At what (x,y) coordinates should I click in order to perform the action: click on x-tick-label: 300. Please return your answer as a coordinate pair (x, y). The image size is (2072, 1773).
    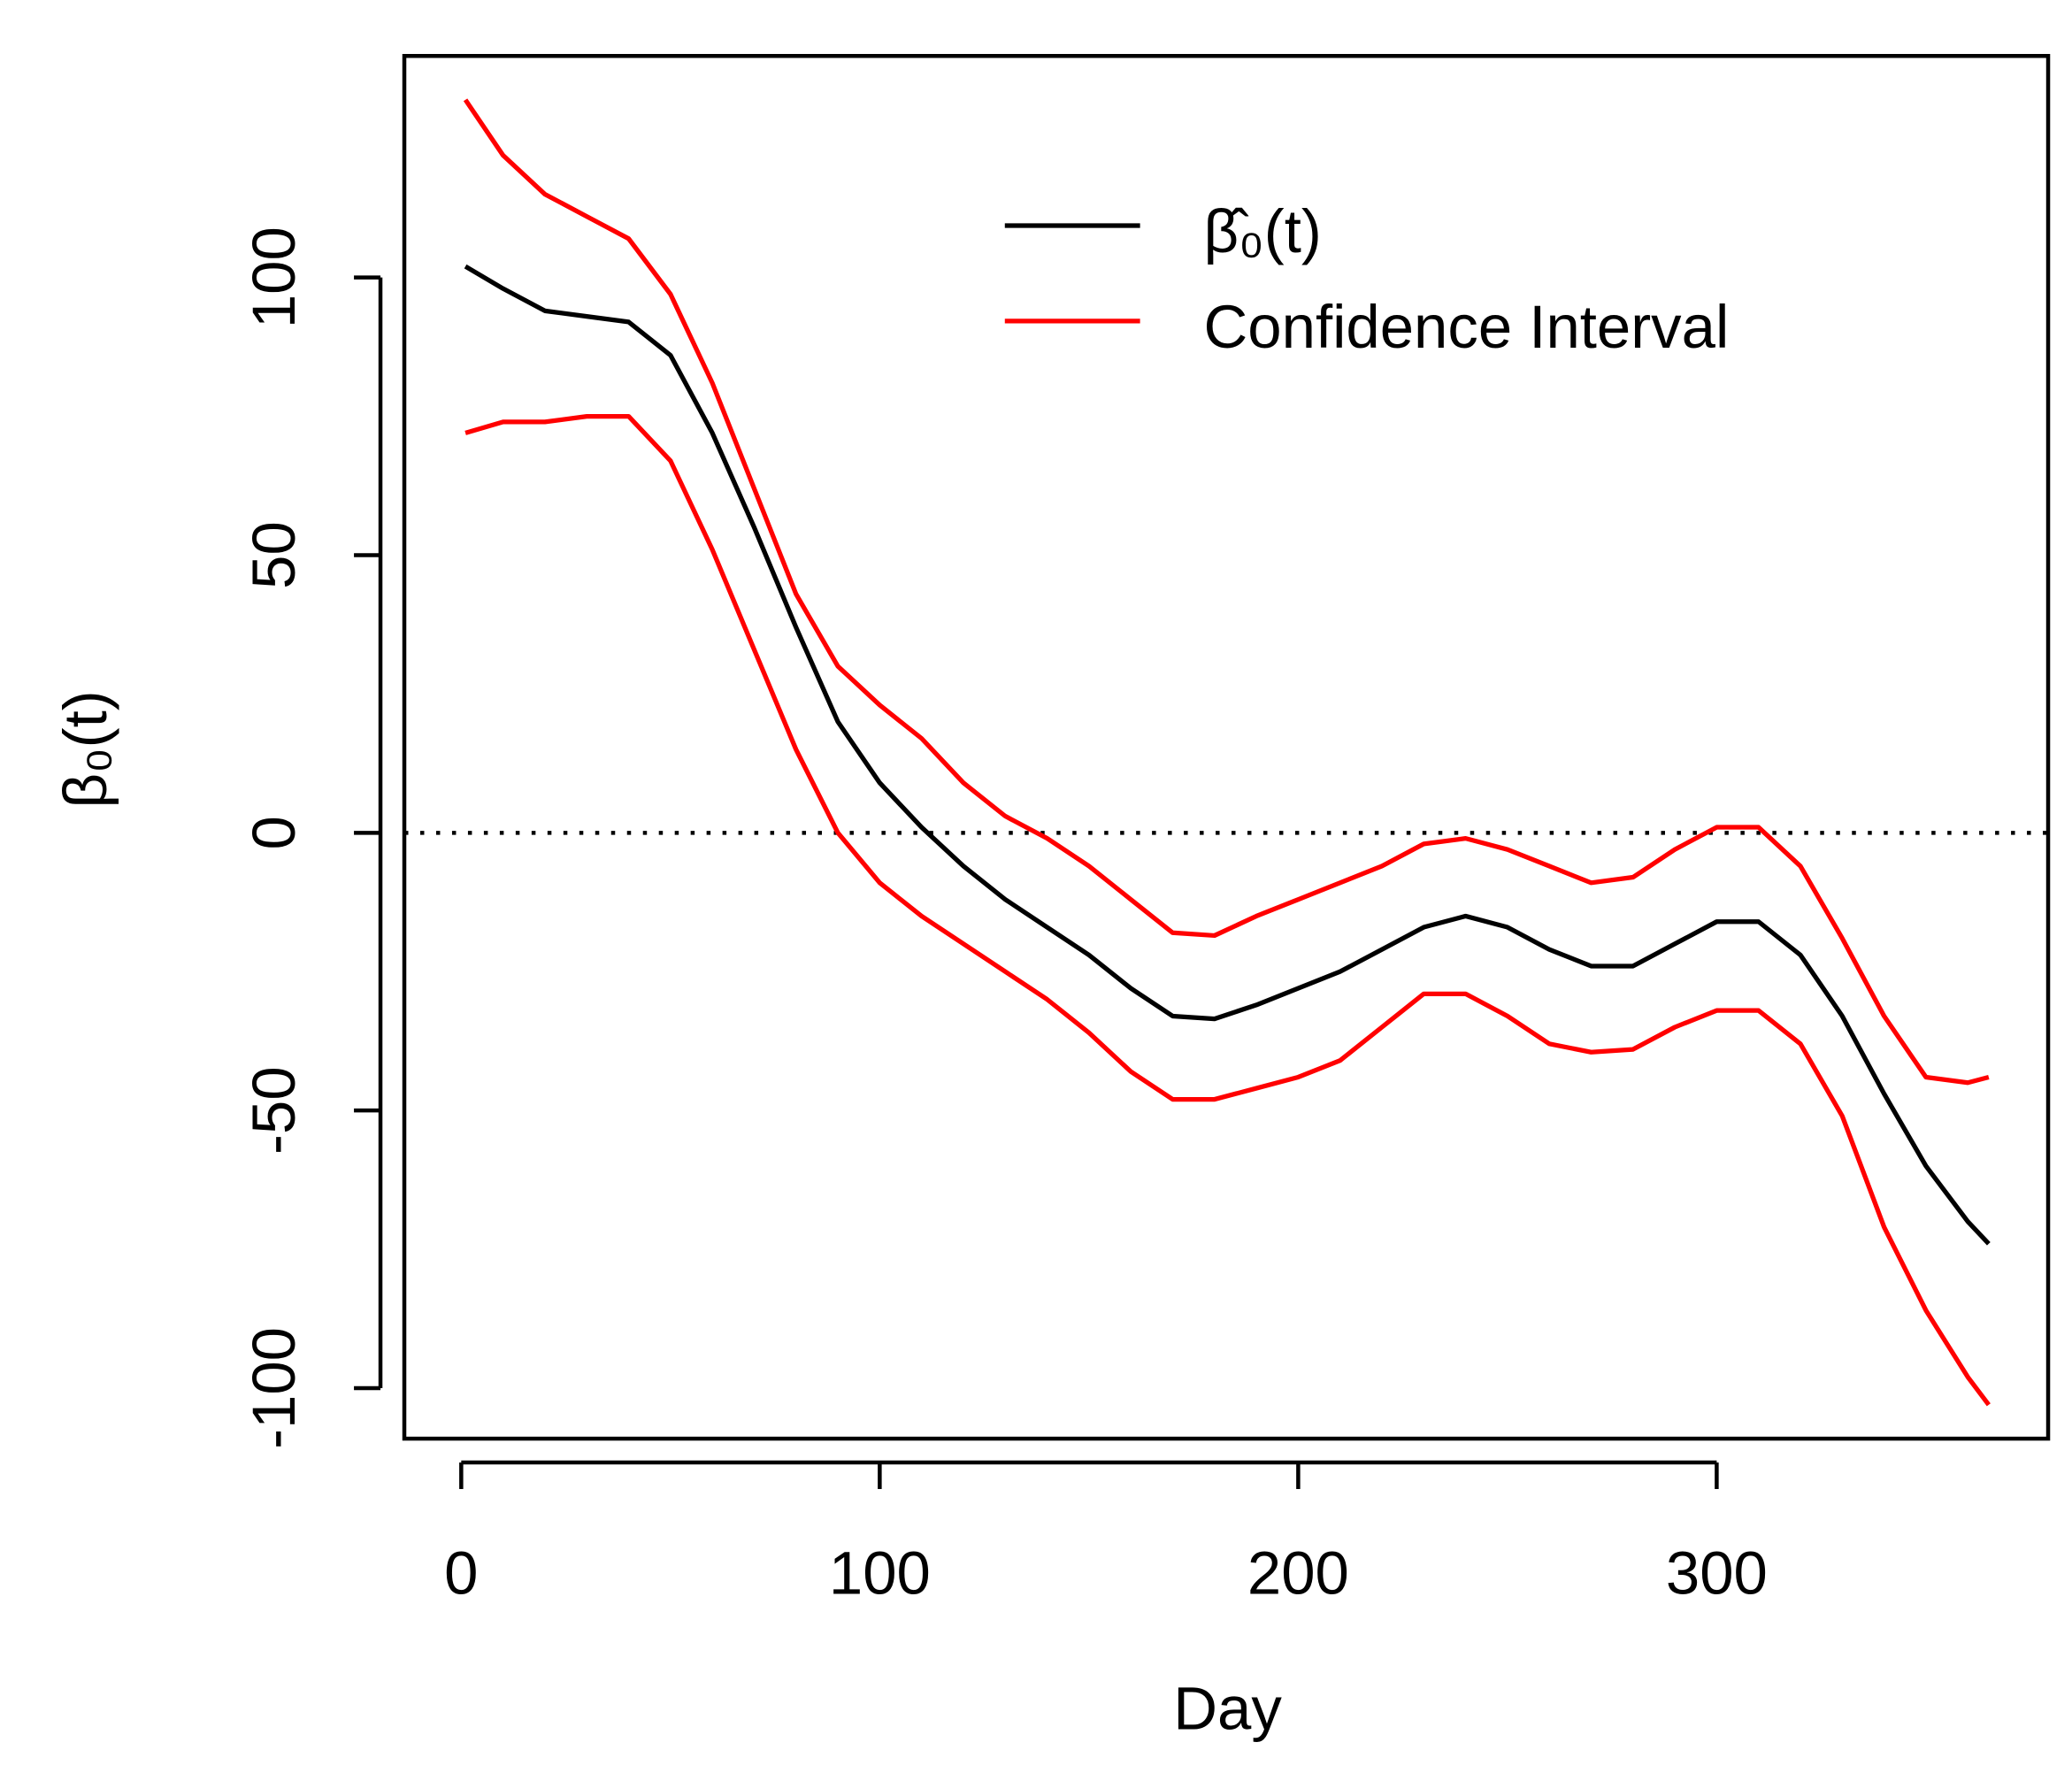
    Looking at the image, I should click on (1717, 1573).